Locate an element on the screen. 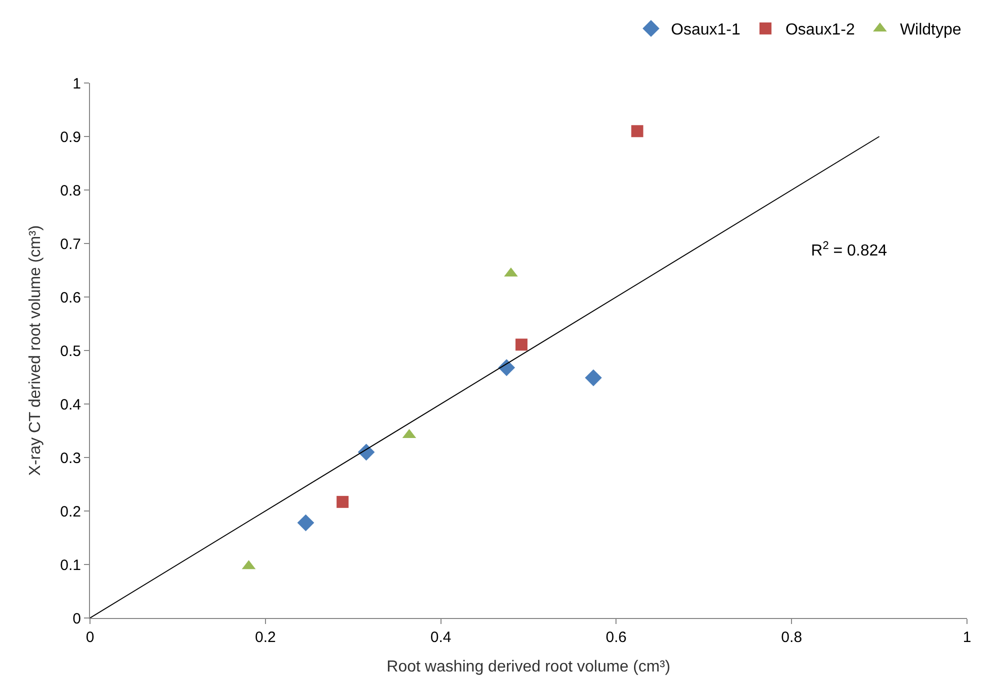  x-tick-label: 0 is located at coordinates (90, 637).